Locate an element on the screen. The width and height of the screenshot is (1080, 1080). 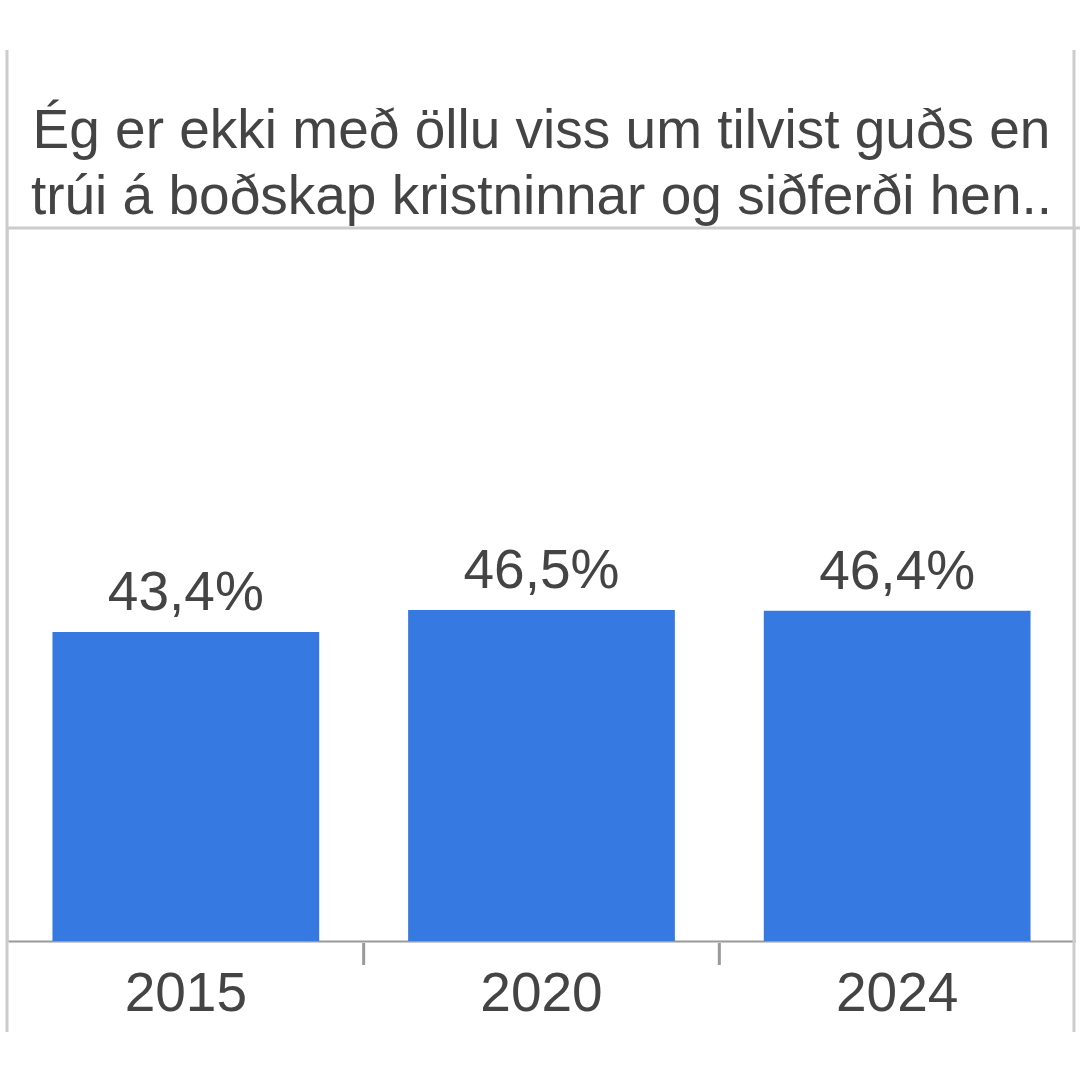
x-tick-label: 2024 is located at coordinates (897, 991).